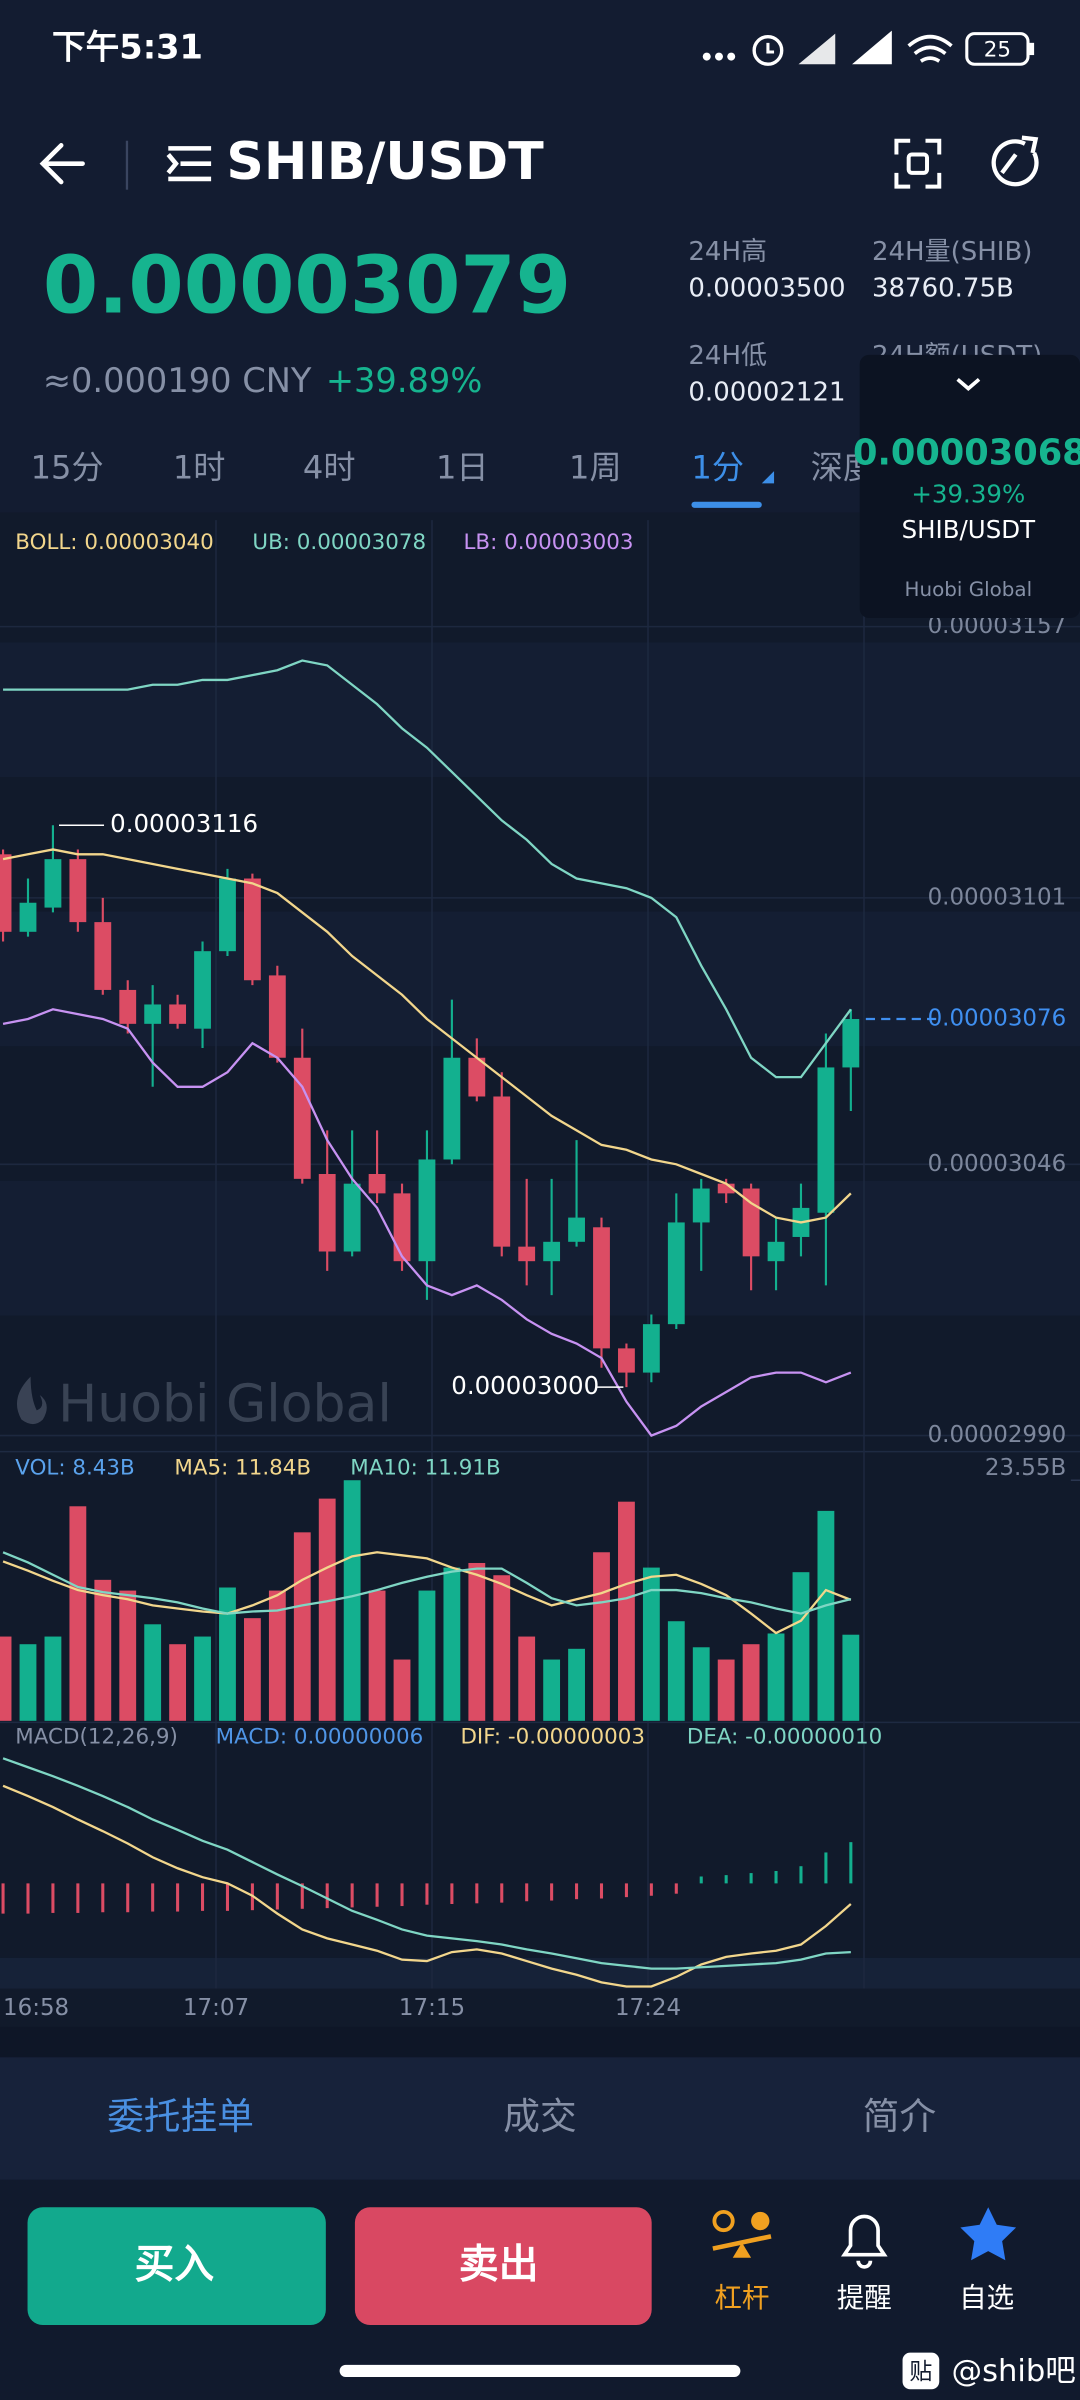 Image resolution: width=1080 pixels, height=2400 pixels. What do you see at coordinates (742, 2233) in the screenshot?
I see `leverage-icon` at bounding box center [742, 2233].